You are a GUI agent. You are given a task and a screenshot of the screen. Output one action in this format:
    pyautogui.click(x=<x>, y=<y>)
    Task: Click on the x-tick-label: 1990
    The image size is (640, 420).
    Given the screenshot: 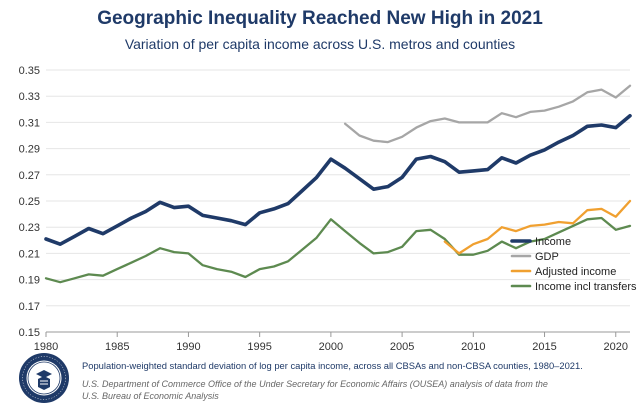 What is the action you would take?
    pyautogui.click(x=188, y=347)
    